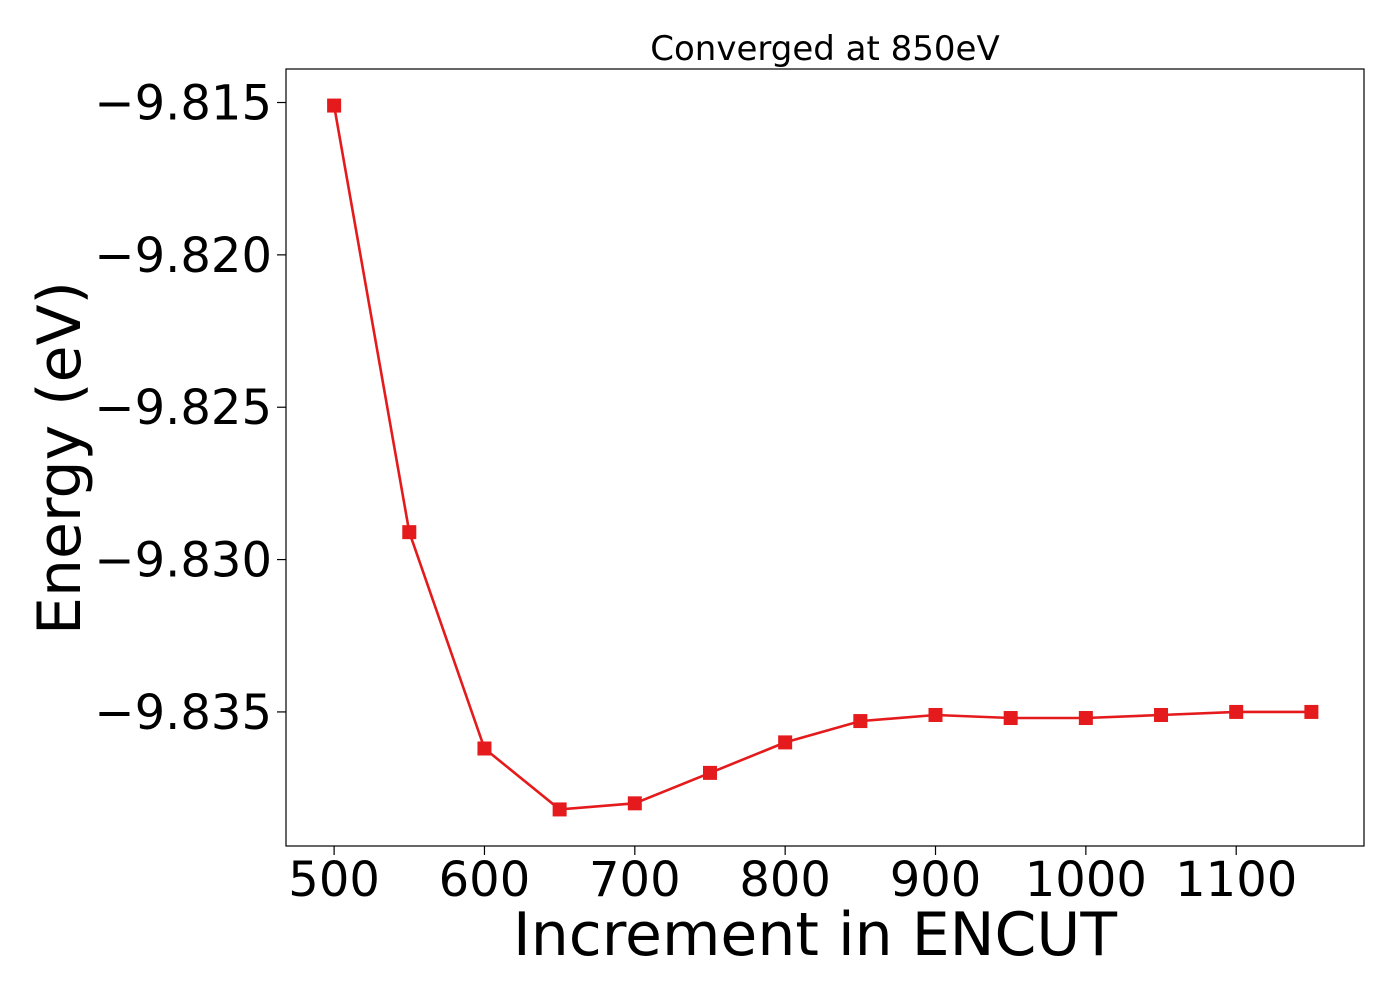 The width and height of the screenshot is (1400, 1000). Describe the element at coordinates (183, 713) in the screenshot. I see `y-tick-label: −9.835` at that location.